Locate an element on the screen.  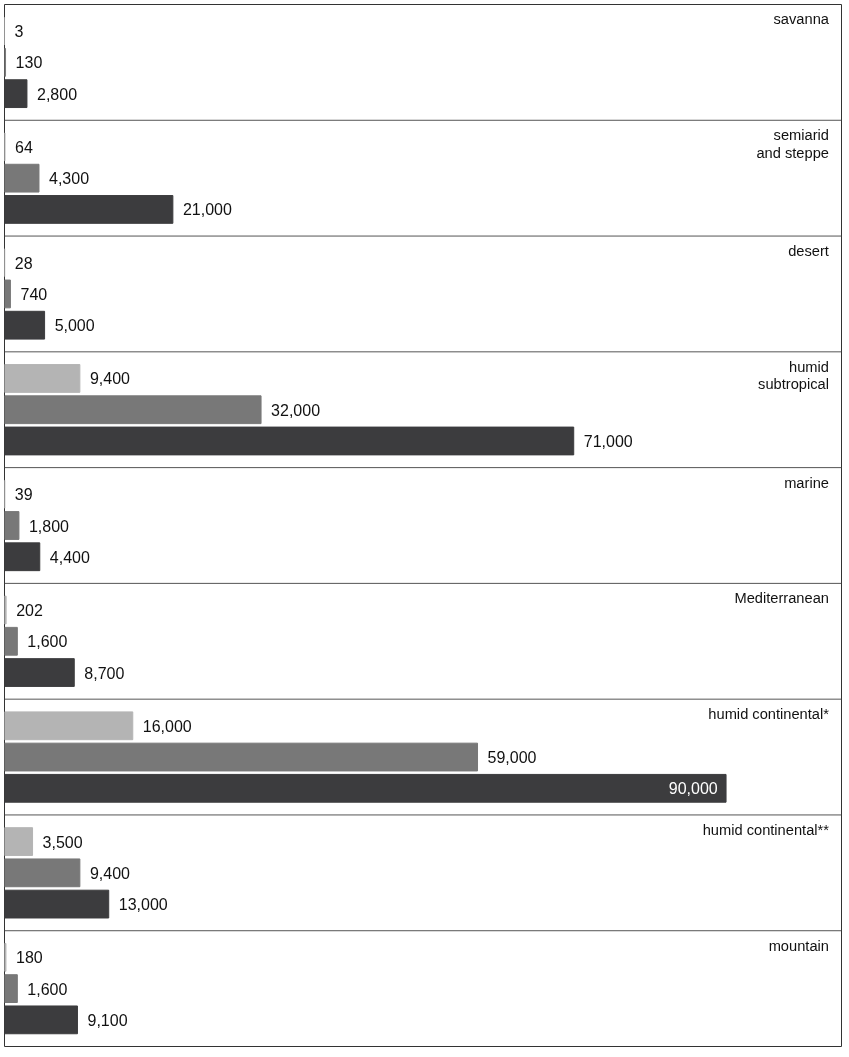
data-label: 39 is located at coordinates (23, 495).